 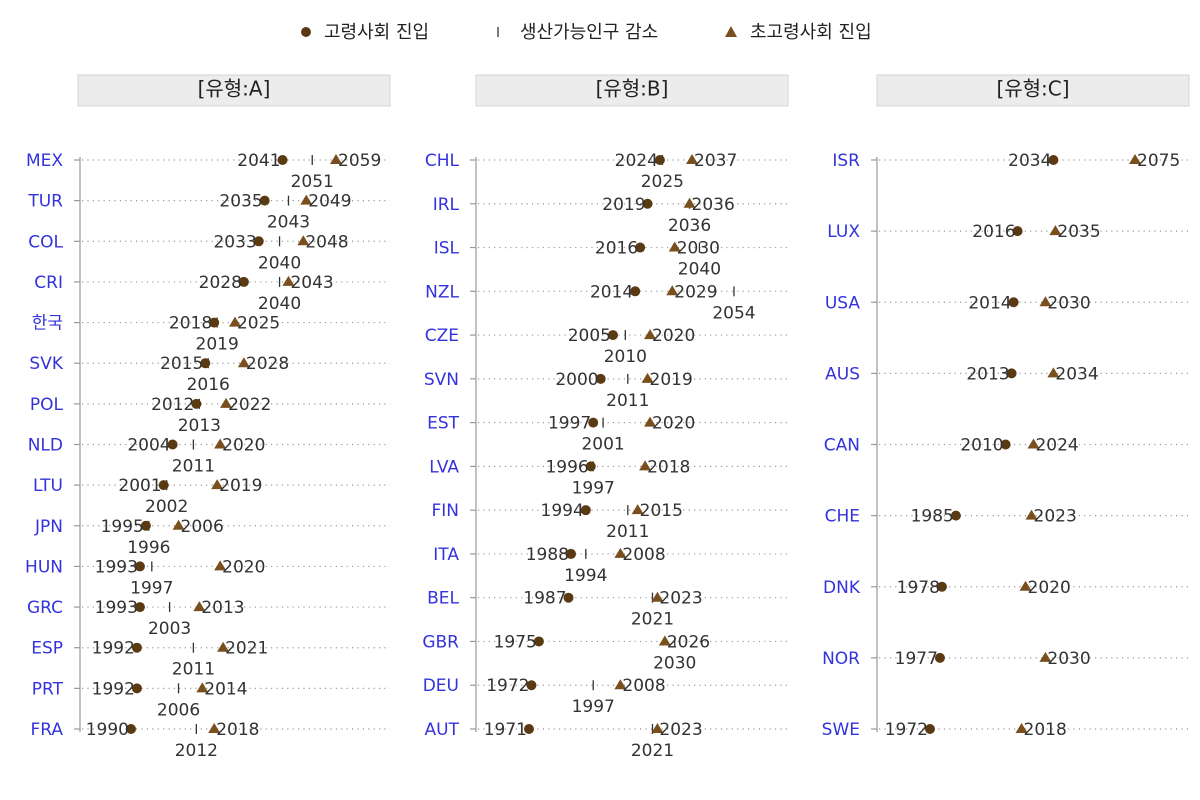 I want to click on row-SWE: SWE 1972 2018, so click(x=1005, y=730).